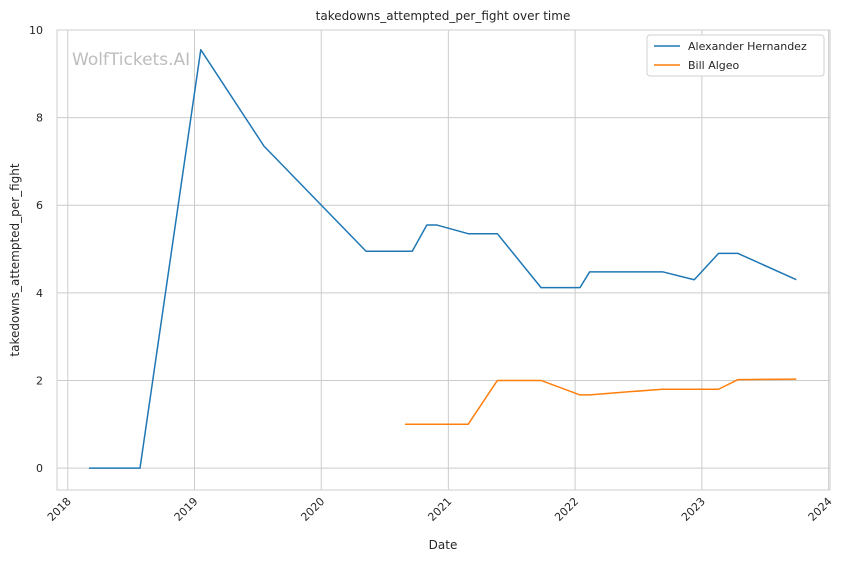 The width and height of the screenshot is (850, 561). Describe the element at coordinates (820, 509) in the screenshot. I see `x-tick-label: 2024` at that location.